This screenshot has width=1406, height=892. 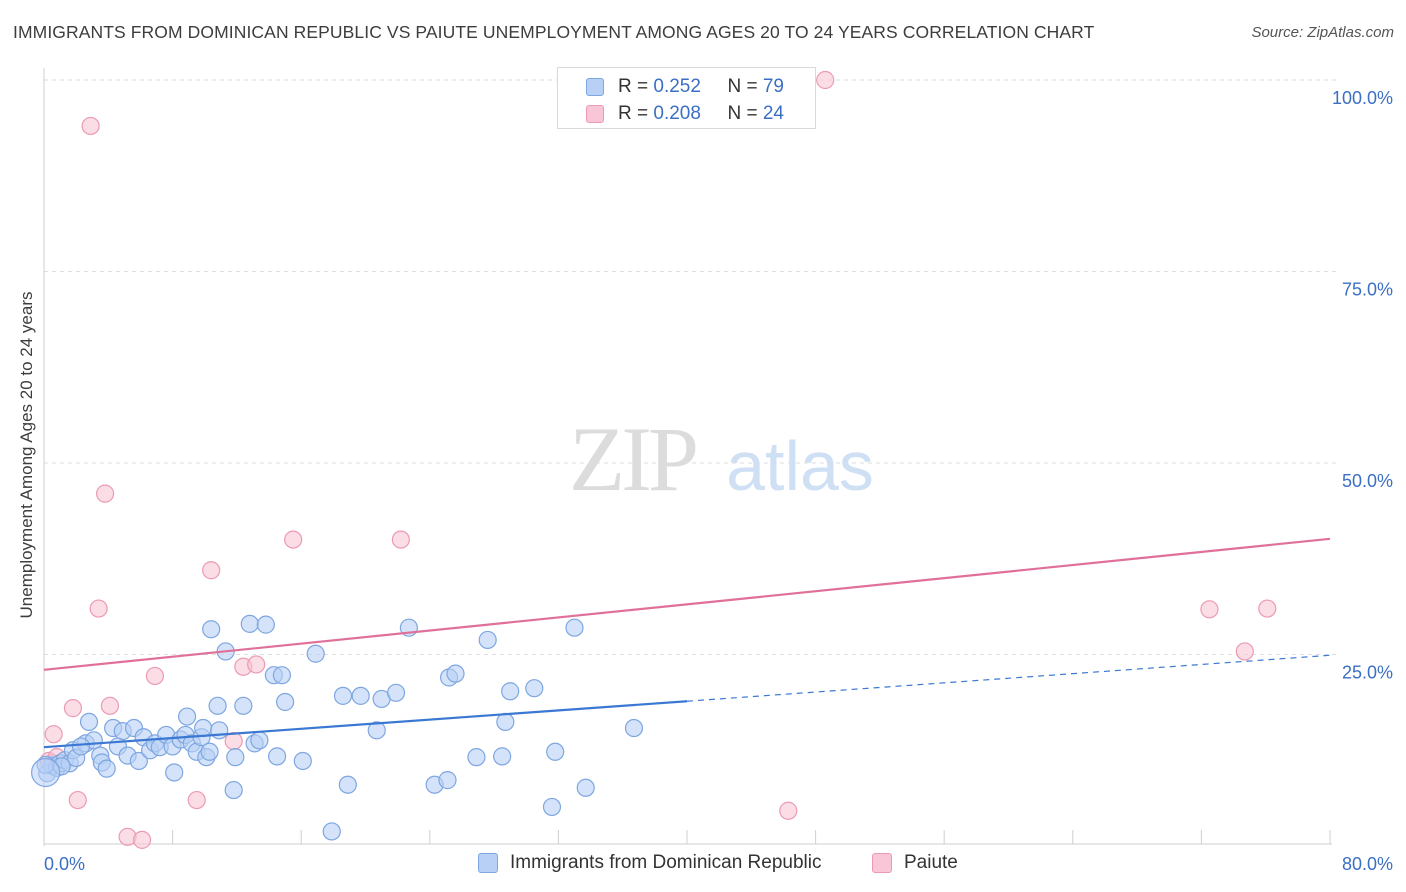 I want to click on watermark: ZIP atlas, so click(x=721, y=459).